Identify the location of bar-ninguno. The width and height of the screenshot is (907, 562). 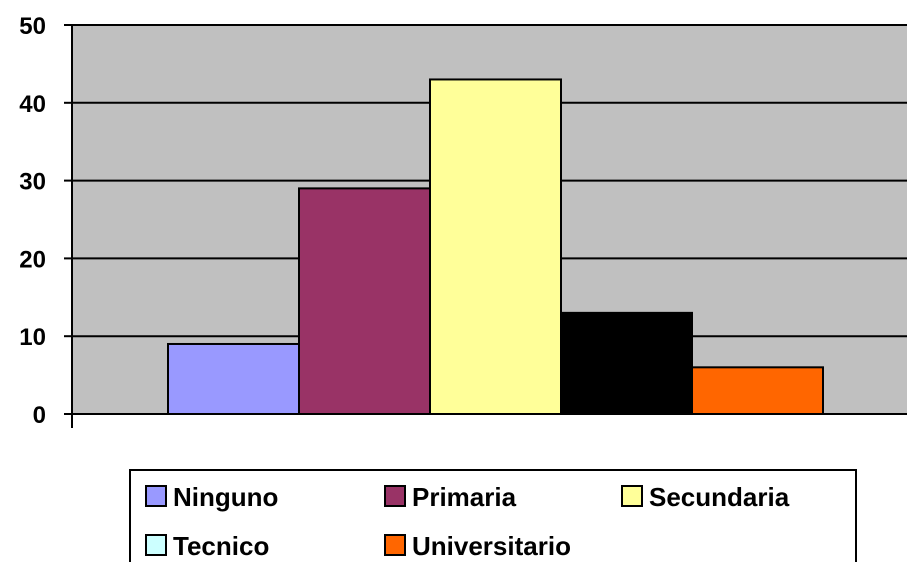
(233, 379).